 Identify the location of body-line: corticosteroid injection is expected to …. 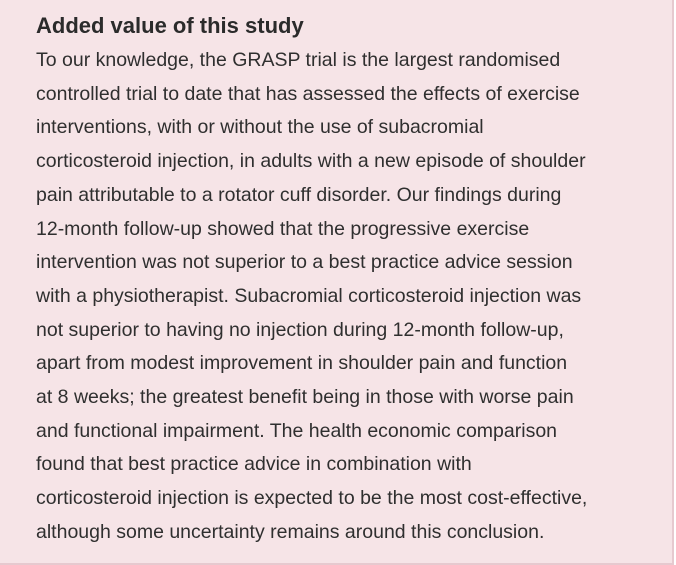
(312, 498).